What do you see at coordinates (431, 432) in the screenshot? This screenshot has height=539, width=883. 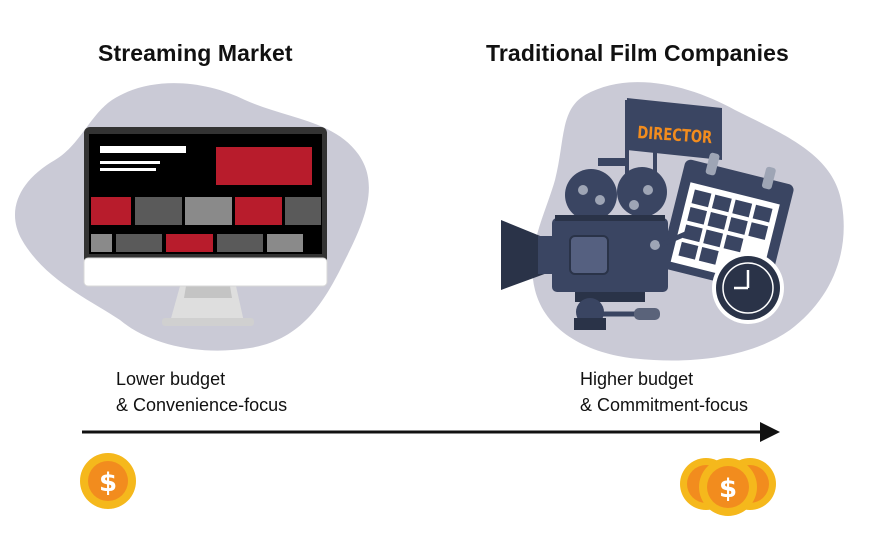 I see `budget-arrow` at bounding box center [431, 432].